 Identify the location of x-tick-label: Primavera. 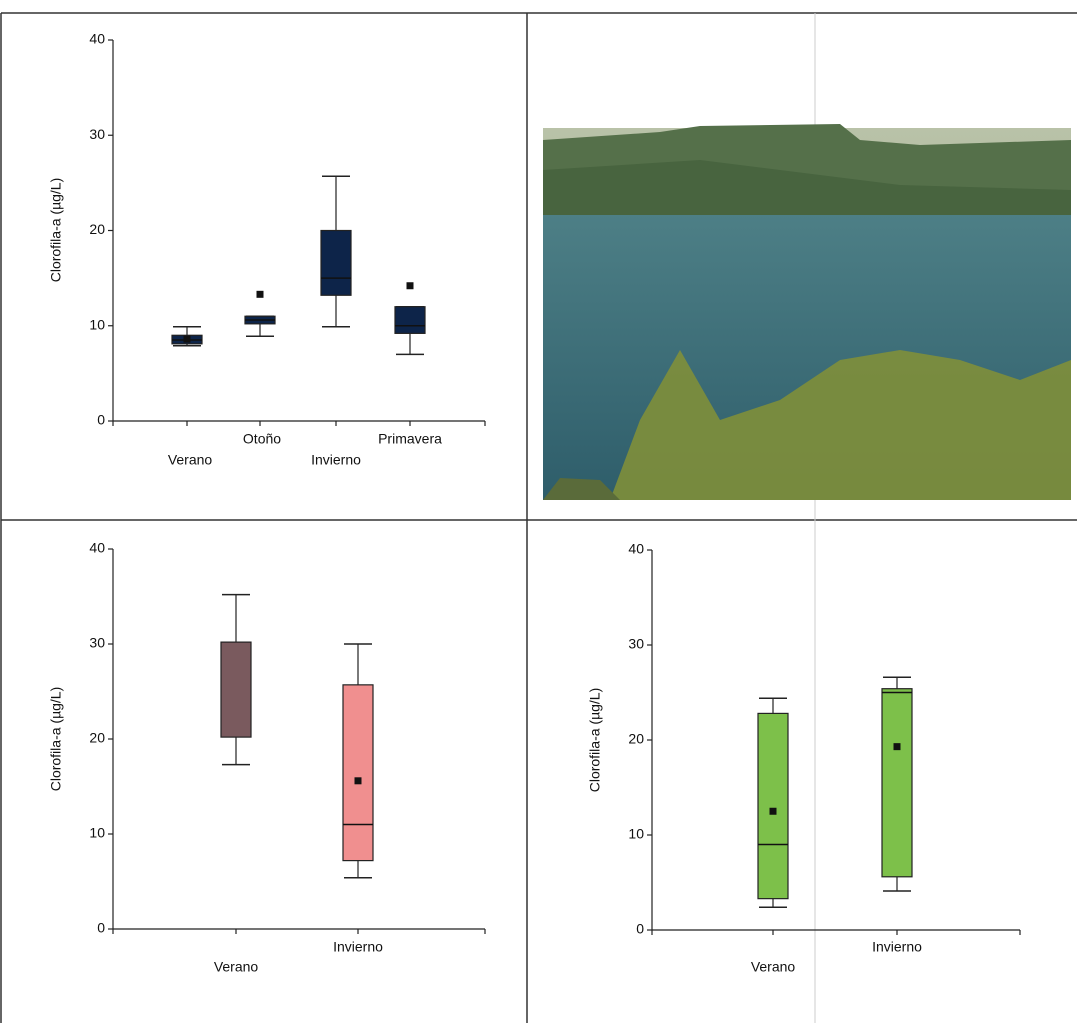
(410, 439).